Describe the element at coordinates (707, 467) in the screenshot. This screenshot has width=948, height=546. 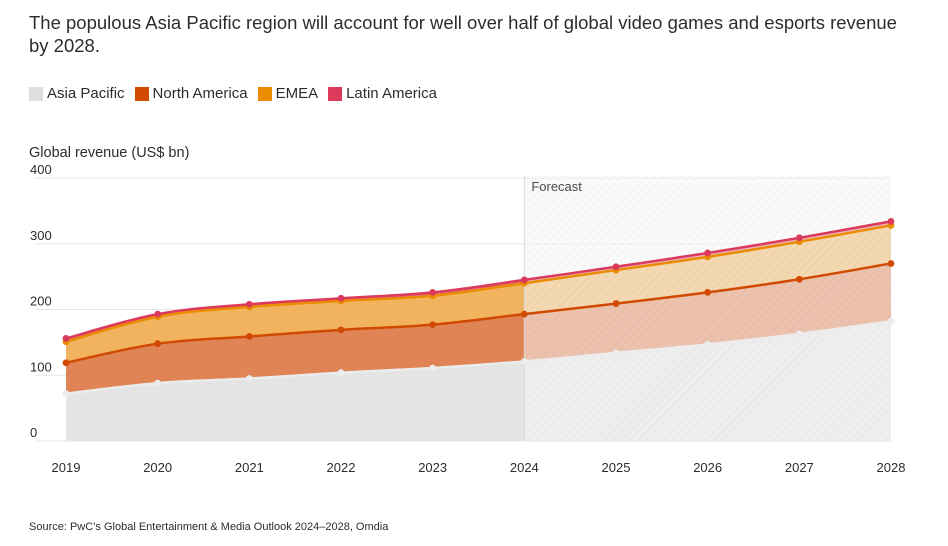
I see `x-tick-label-2026: 2026` at that location.